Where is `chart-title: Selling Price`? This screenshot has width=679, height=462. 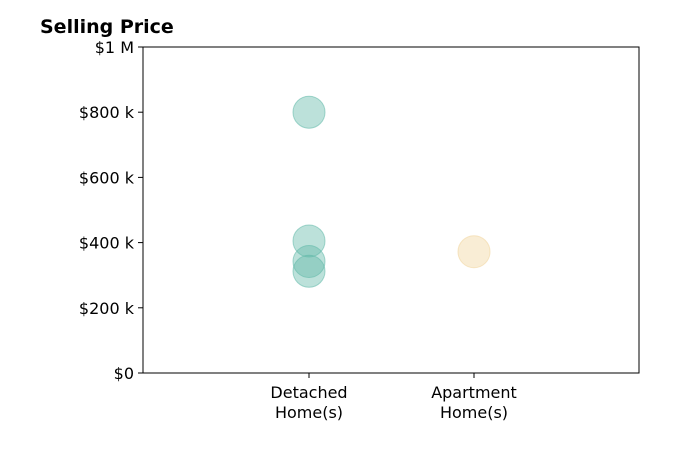
chart-title: Selling Price is located at coordinates (107, 27).